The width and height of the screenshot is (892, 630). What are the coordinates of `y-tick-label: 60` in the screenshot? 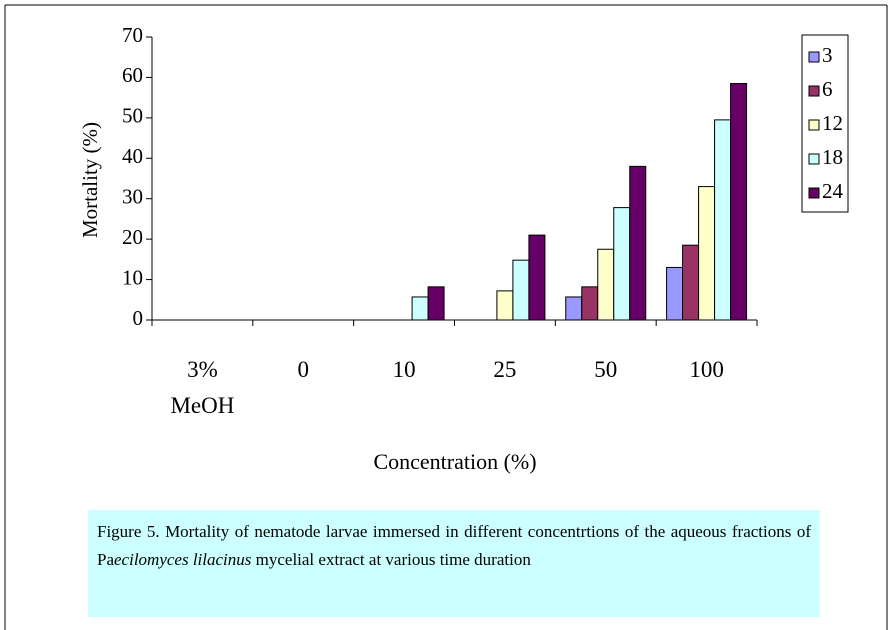 It's located at (132, 75).